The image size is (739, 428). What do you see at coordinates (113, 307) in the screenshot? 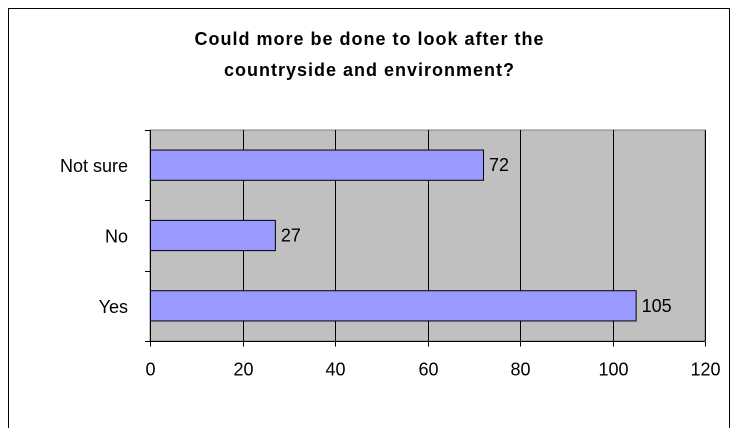
I see `category-label: Yes` at bounding box center [113, 307].